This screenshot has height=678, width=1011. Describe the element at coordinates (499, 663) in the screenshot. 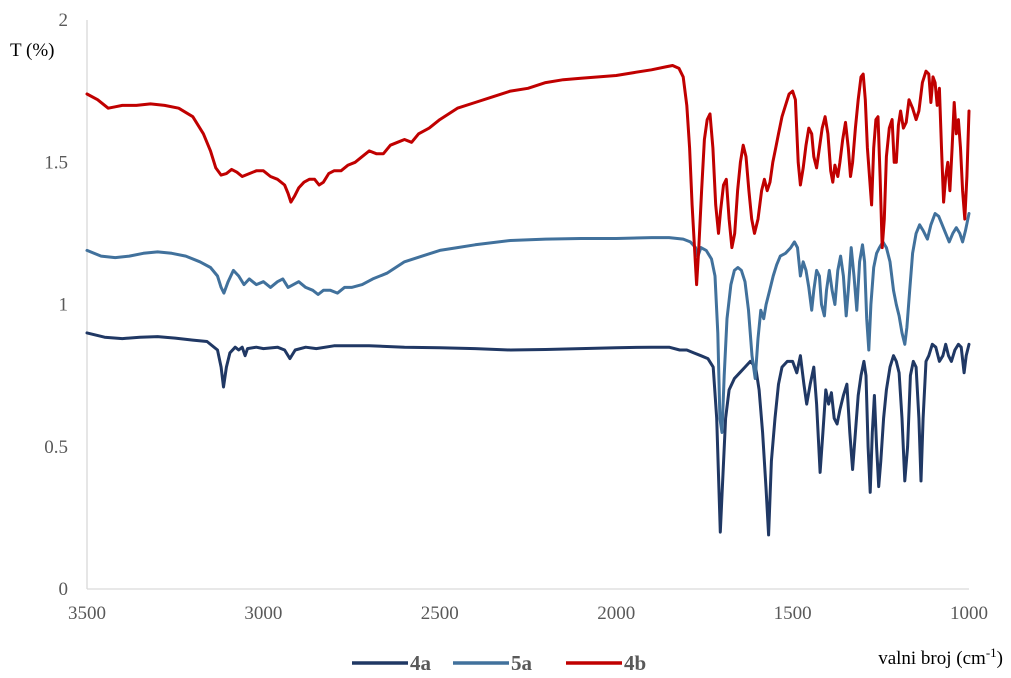

I see `legend: 4a 5a 4b` at that location.